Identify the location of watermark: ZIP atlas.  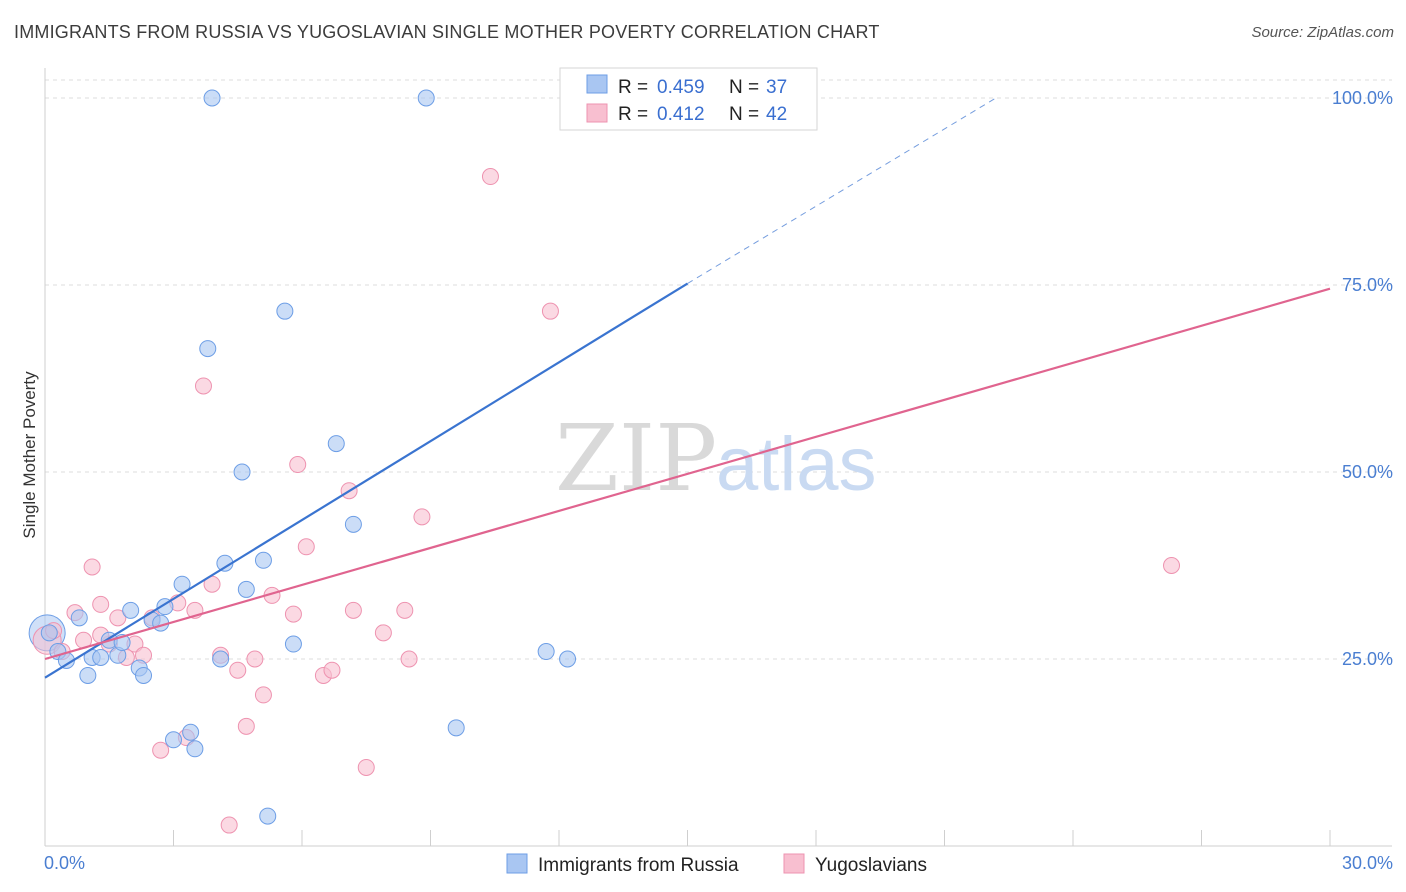
(716, 458).